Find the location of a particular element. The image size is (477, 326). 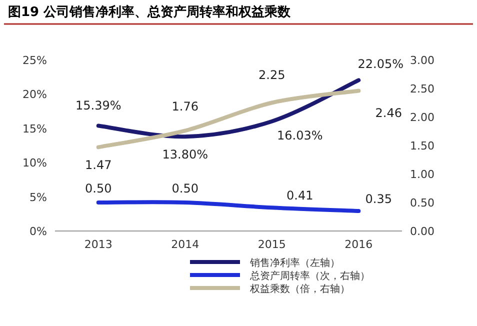

y2-tick-label: 1.00 is located at coordinates (422, 174).